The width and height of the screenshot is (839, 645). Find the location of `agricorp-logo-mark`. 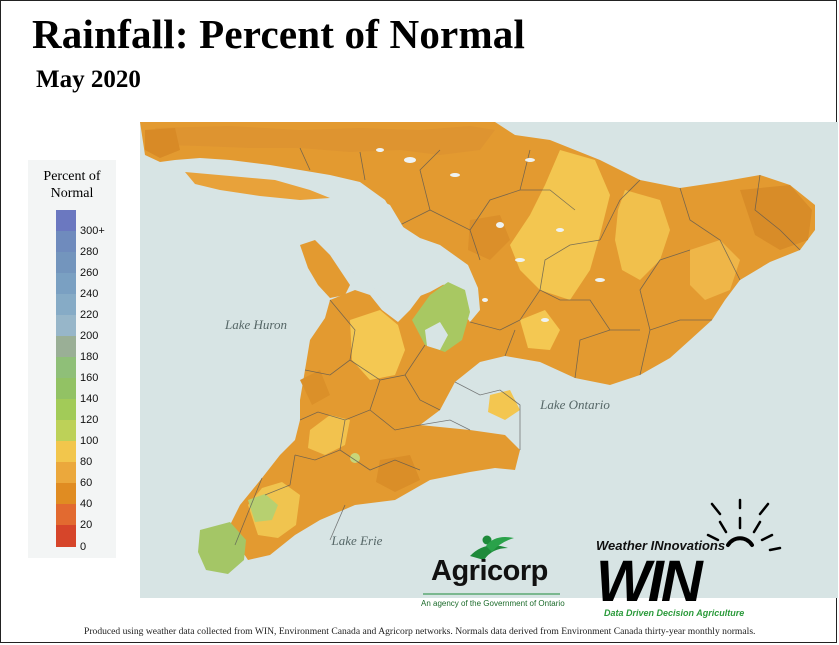

agricorp-logo-mark is located at coordinates (492, 547).